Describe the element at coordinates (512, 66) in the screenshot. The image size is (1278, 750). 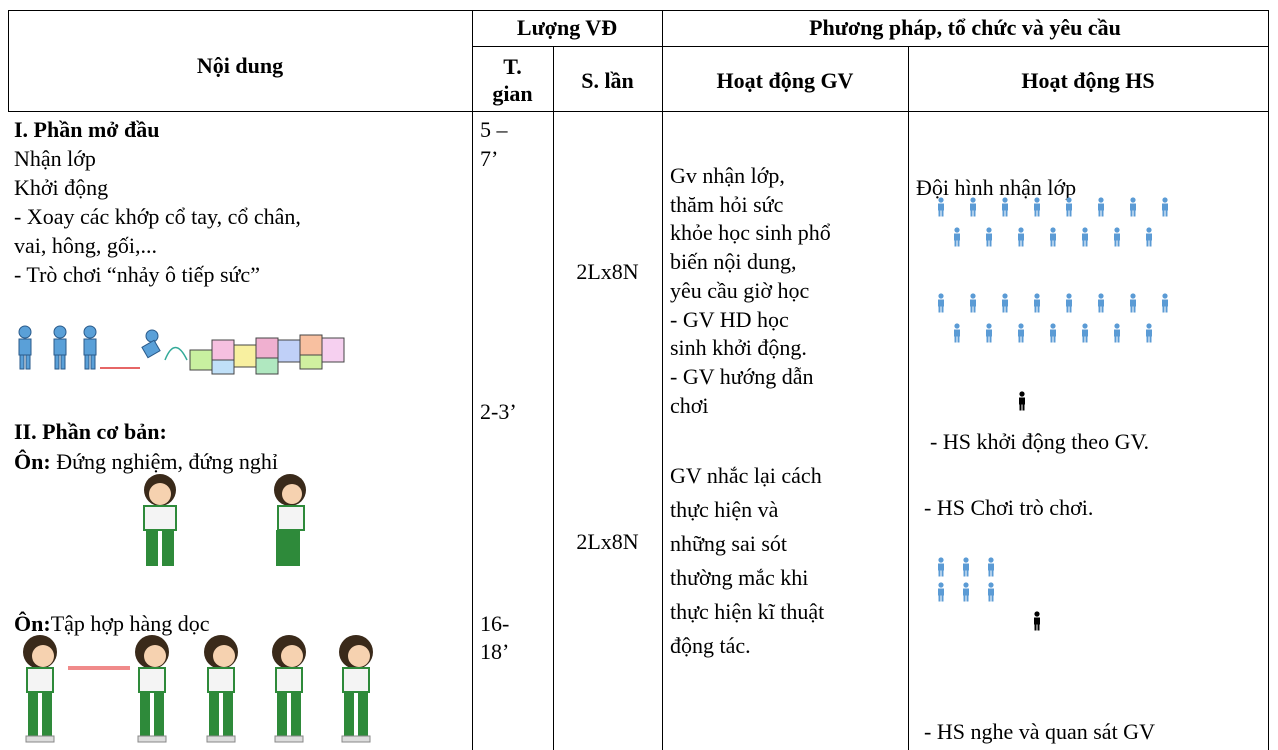
I see `header-cell: T.` at that location.